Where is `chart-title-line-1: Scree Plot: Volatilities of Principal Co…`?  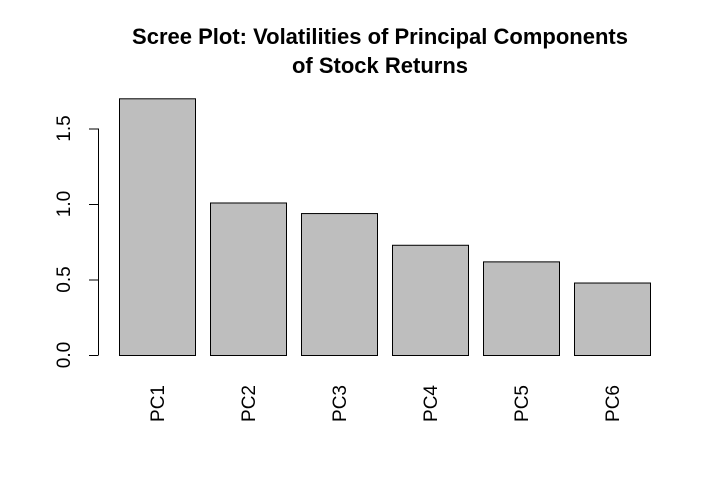
chart-title-line-1: Scree Plot: Volatilities of Principal Co… is located at coordinates (380, 36).